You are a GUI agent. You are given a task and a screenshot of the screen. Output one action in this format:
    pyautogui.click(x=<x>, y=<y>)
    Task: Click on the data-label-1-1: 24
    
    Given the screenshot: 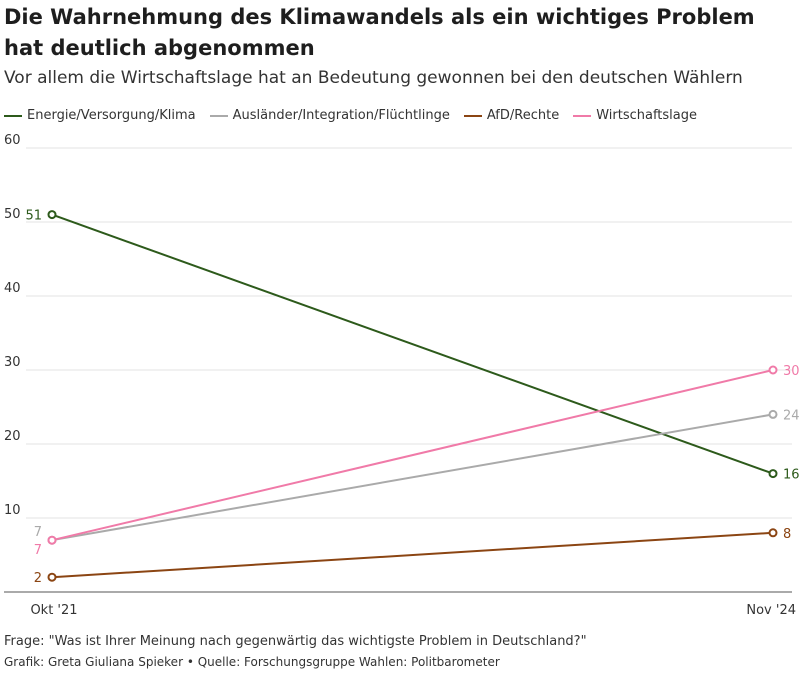 What is the action you would take?
    pyautogui.click(x=791, y=415)
    